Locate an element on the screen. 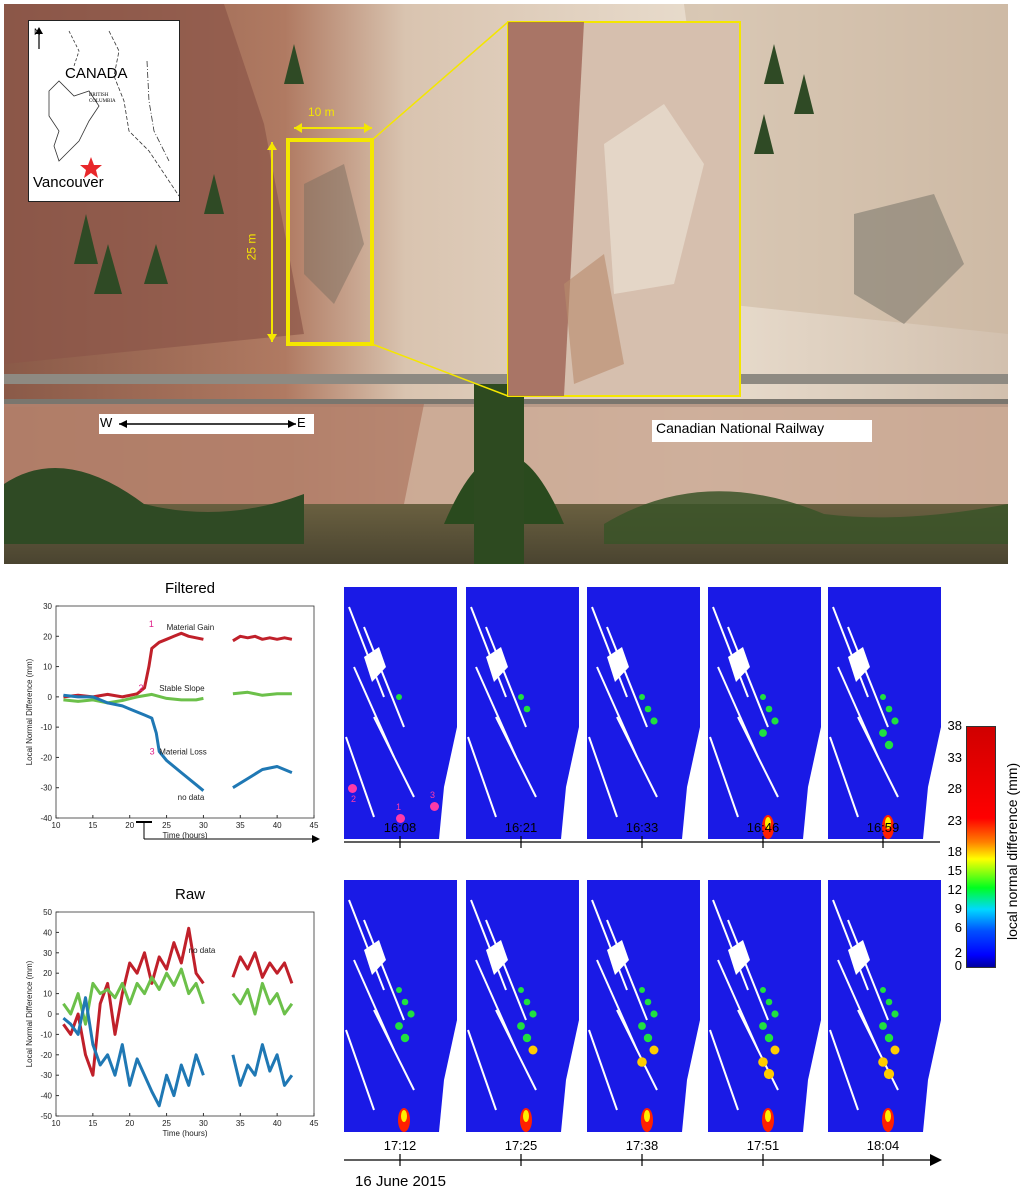 This screenshot has width=1024, height=1197. x-tick-label: 20 is located at coordinates (129, 1123).